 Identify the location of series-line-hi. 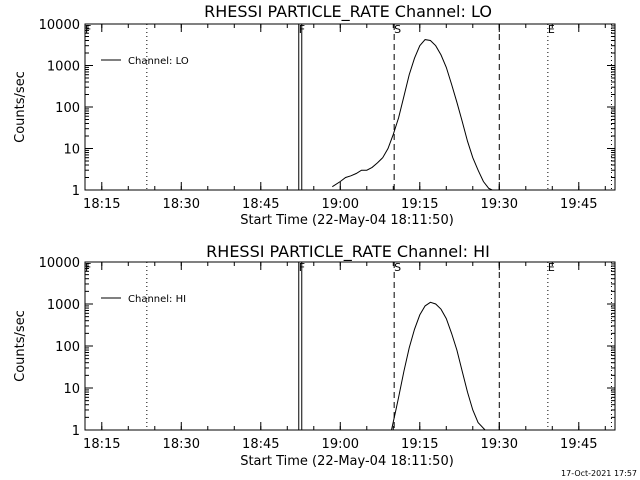
(438, 366).